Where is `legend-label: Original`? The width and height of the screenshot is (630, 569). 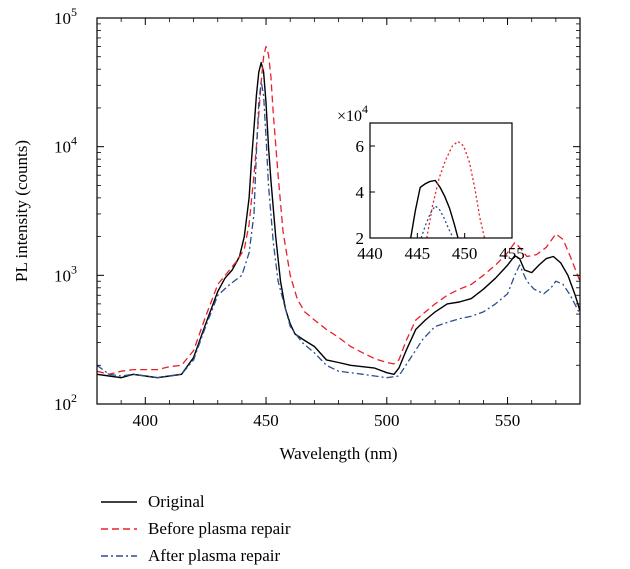 legend-label: Original is located at coordinates (176, 501).